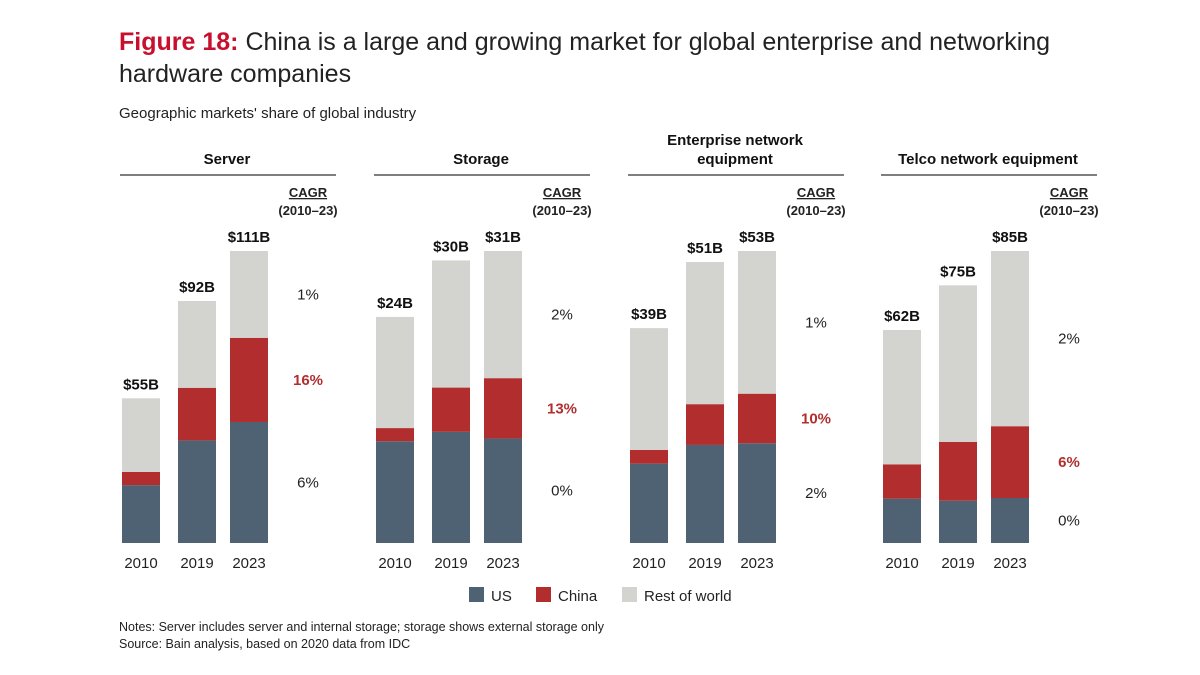 Image resolution: width=1200 pixels, height=675 pixels. Describe the element at coordinates (249, 237) in the screenshot. I see `total-label: $111B` at that location.